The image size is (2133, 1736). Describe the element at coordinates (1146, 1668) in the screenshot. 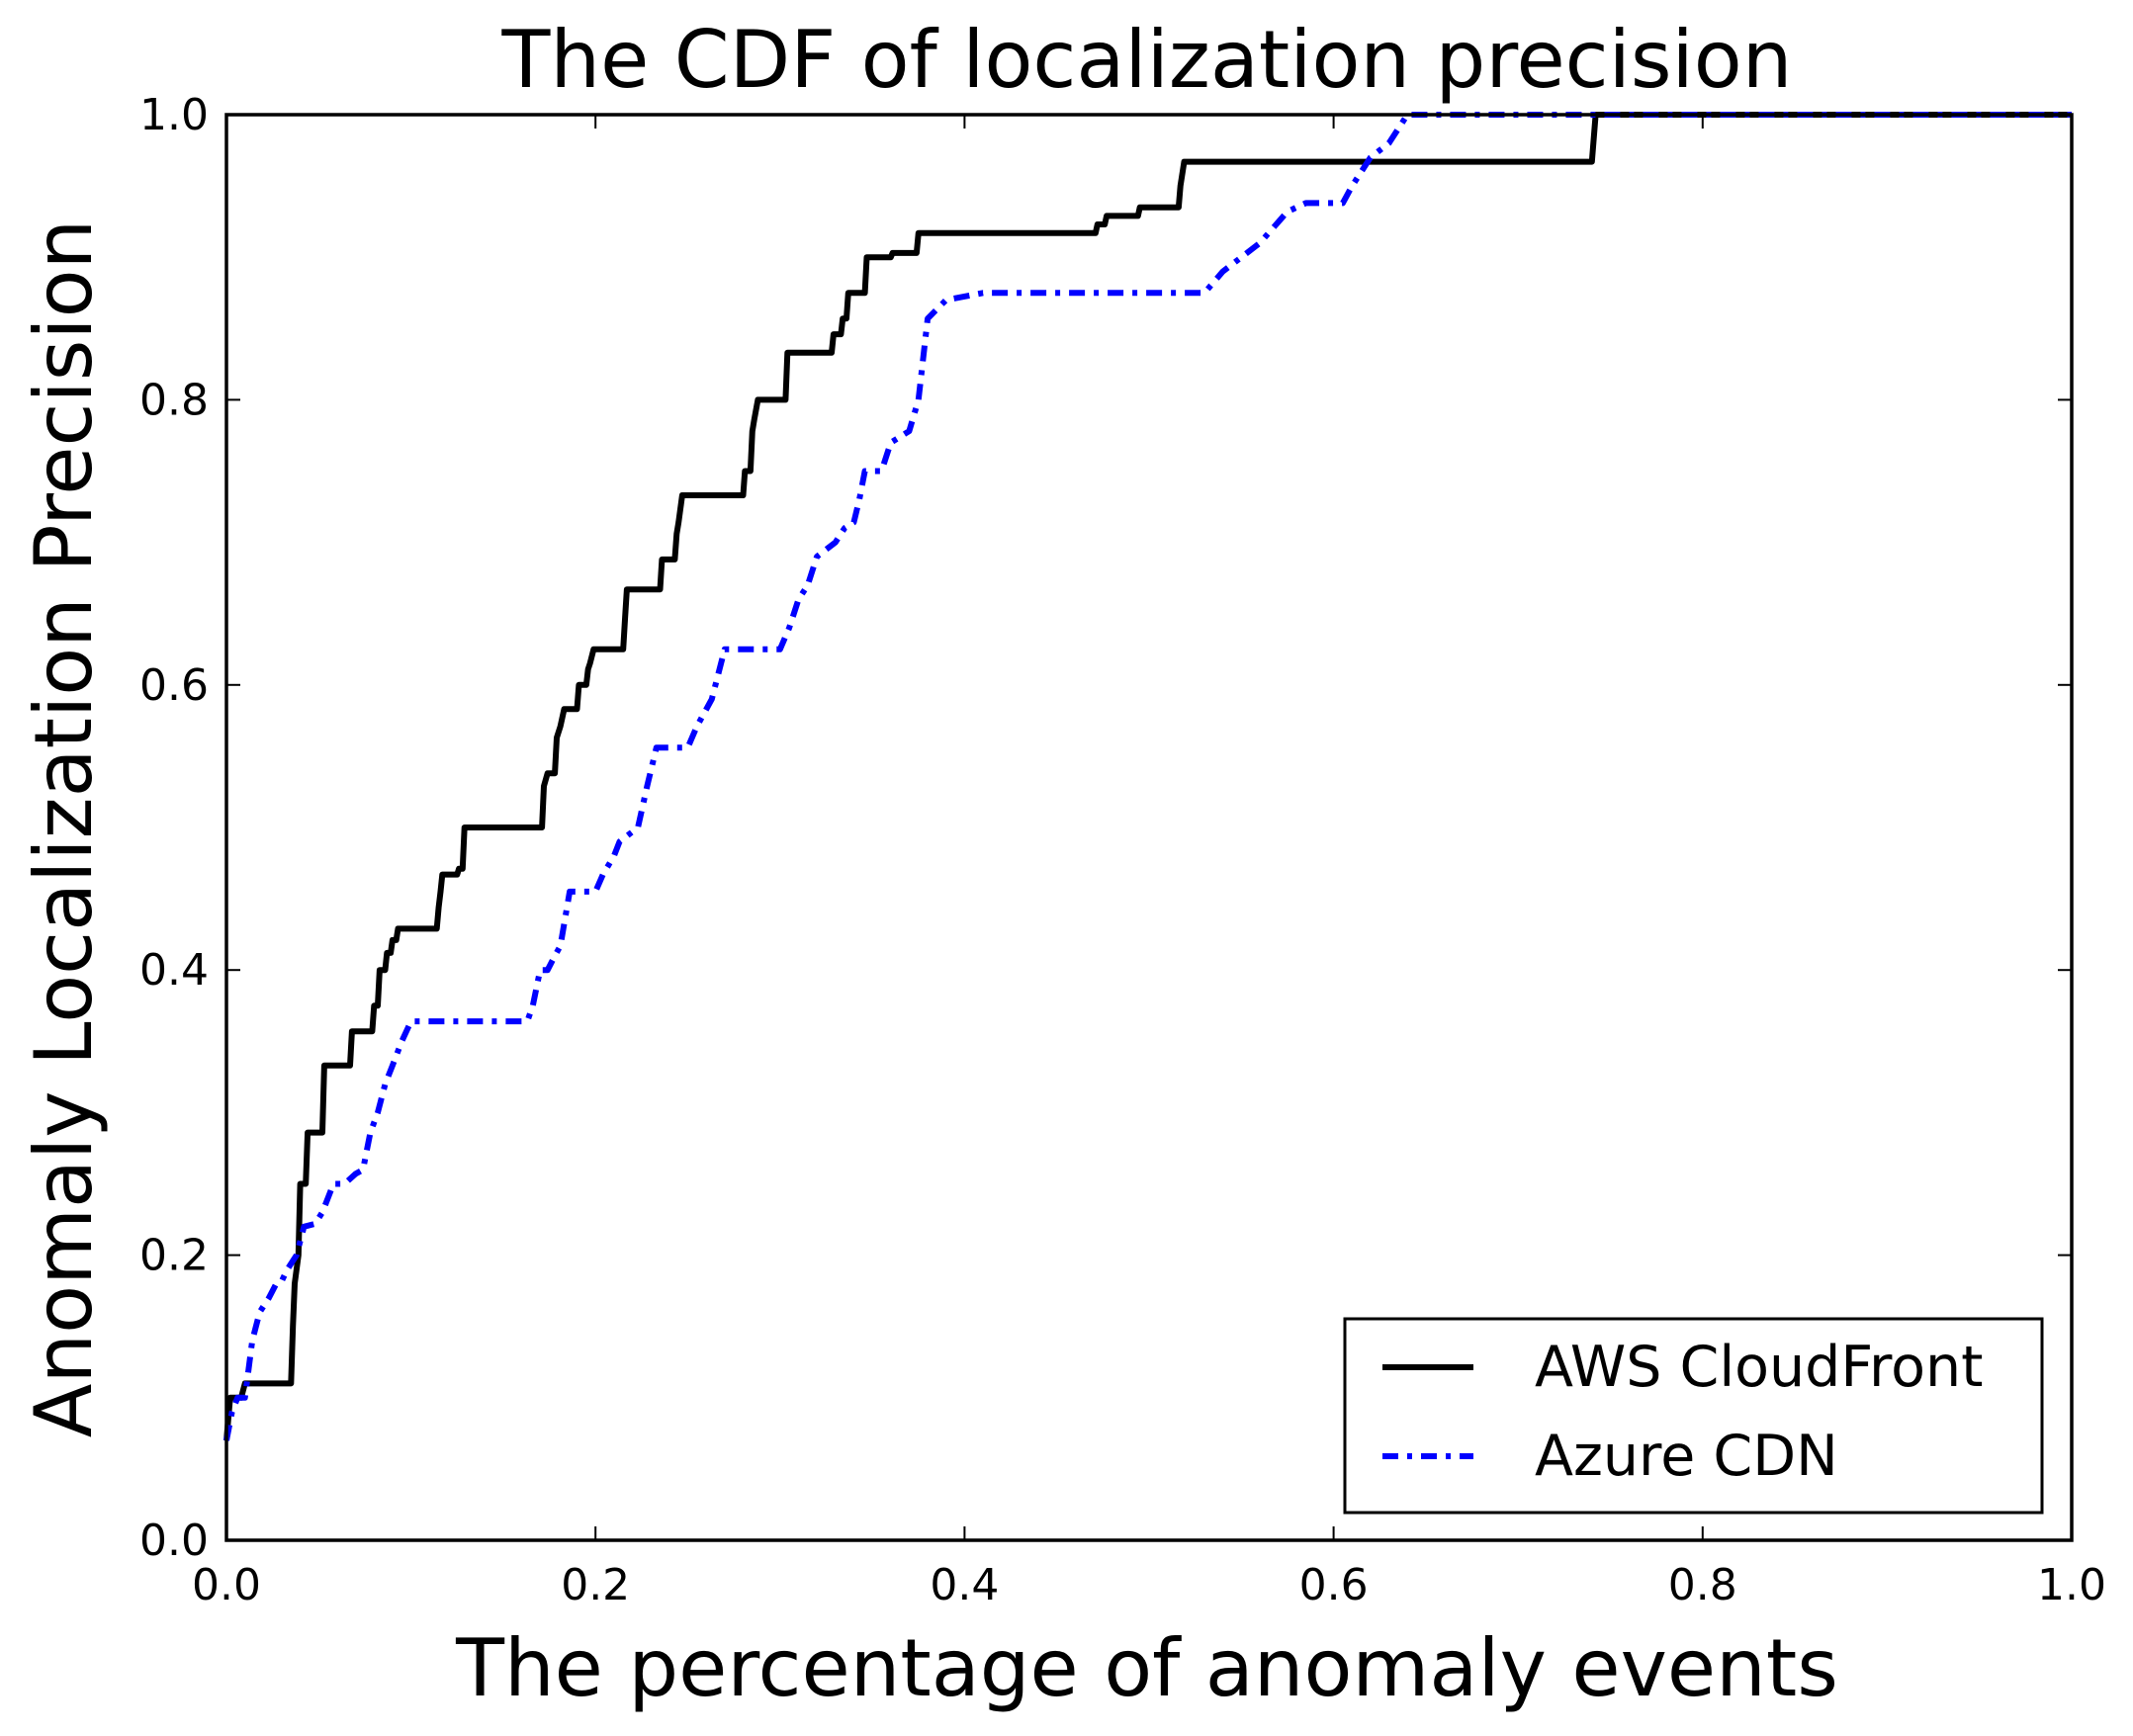

I see `x-axis-label: The percentage of anomaly events` at that location.